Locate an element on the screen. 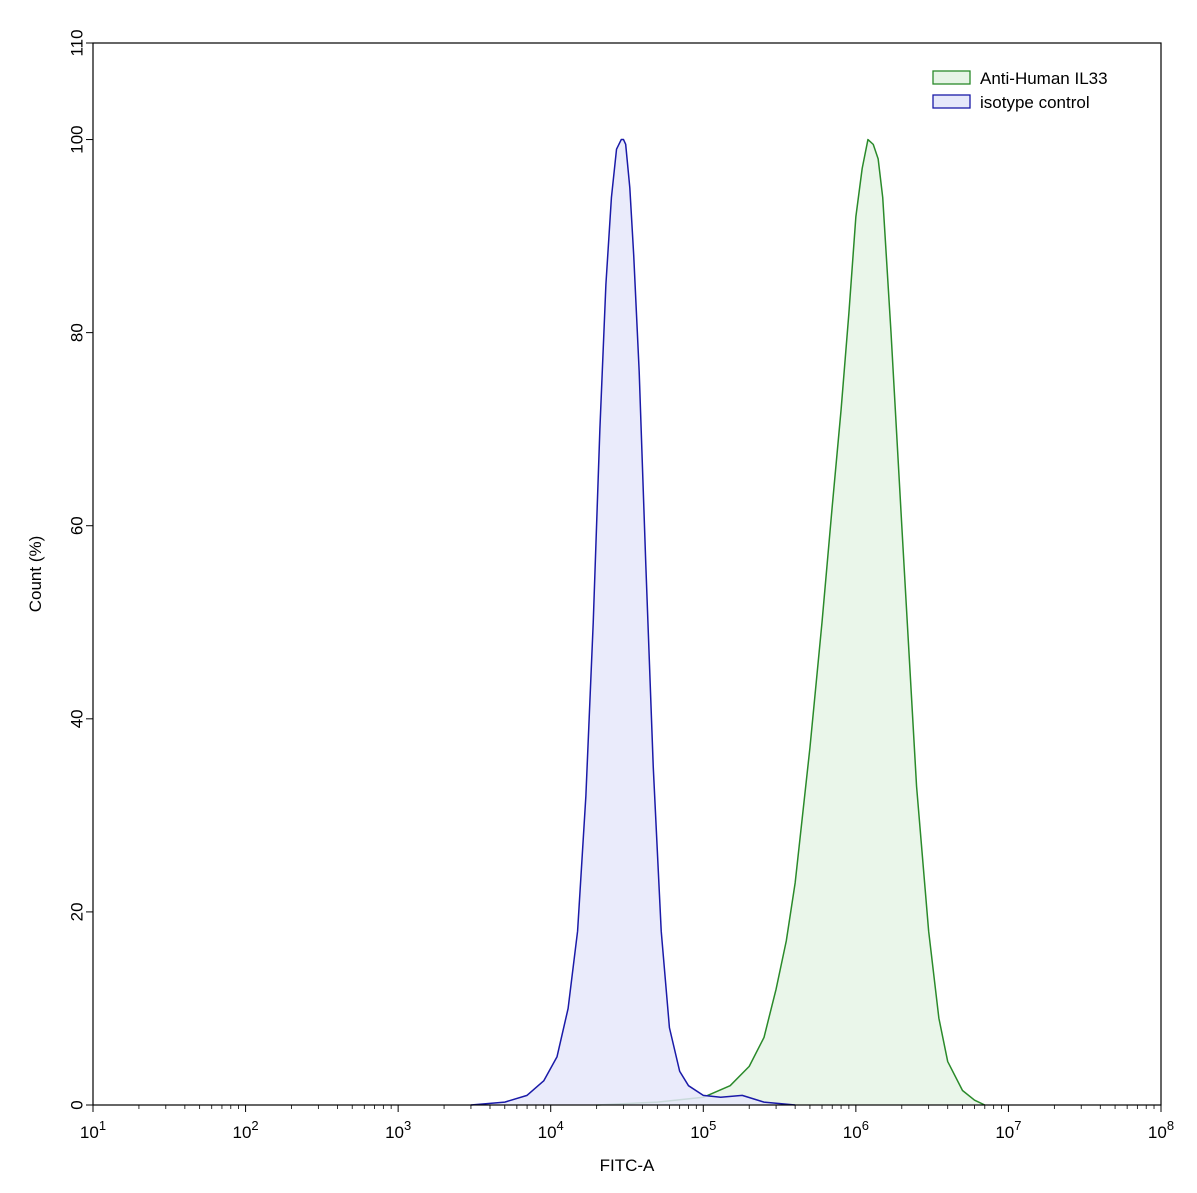 This screenshot has height=1193, width=1197. y-axis-title: Count (%) is located at coordinates (35, 574).